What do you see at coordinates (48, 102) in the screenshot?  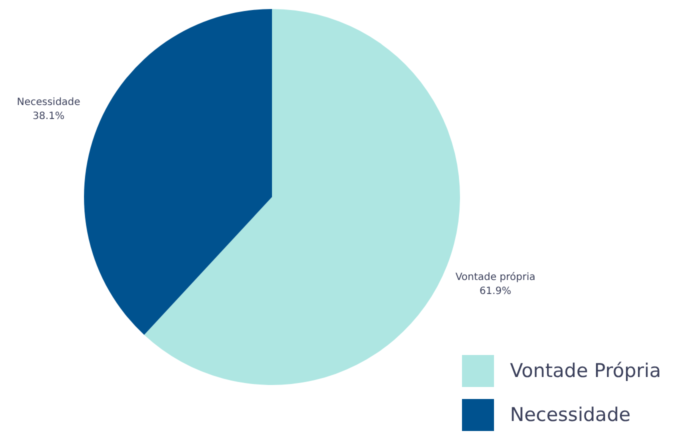 I see `text: Necessidade` at bounding box center [48, 102].